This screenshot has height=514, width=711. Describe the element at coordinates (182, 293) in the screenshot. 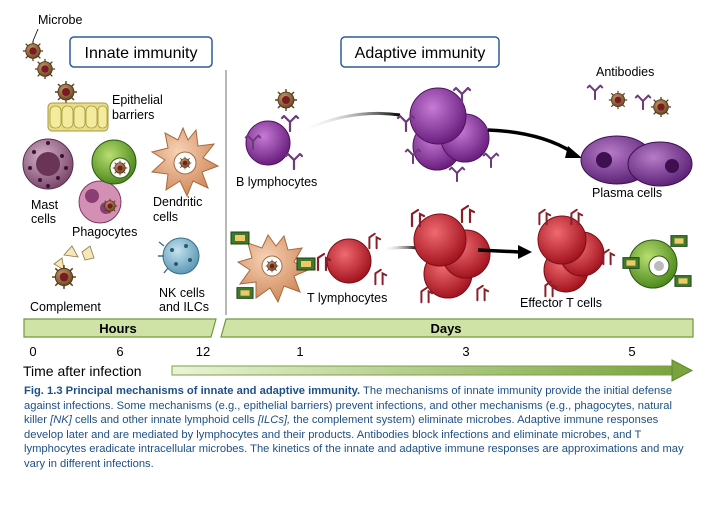

I see `nk-label-1: NK cells` at that location.